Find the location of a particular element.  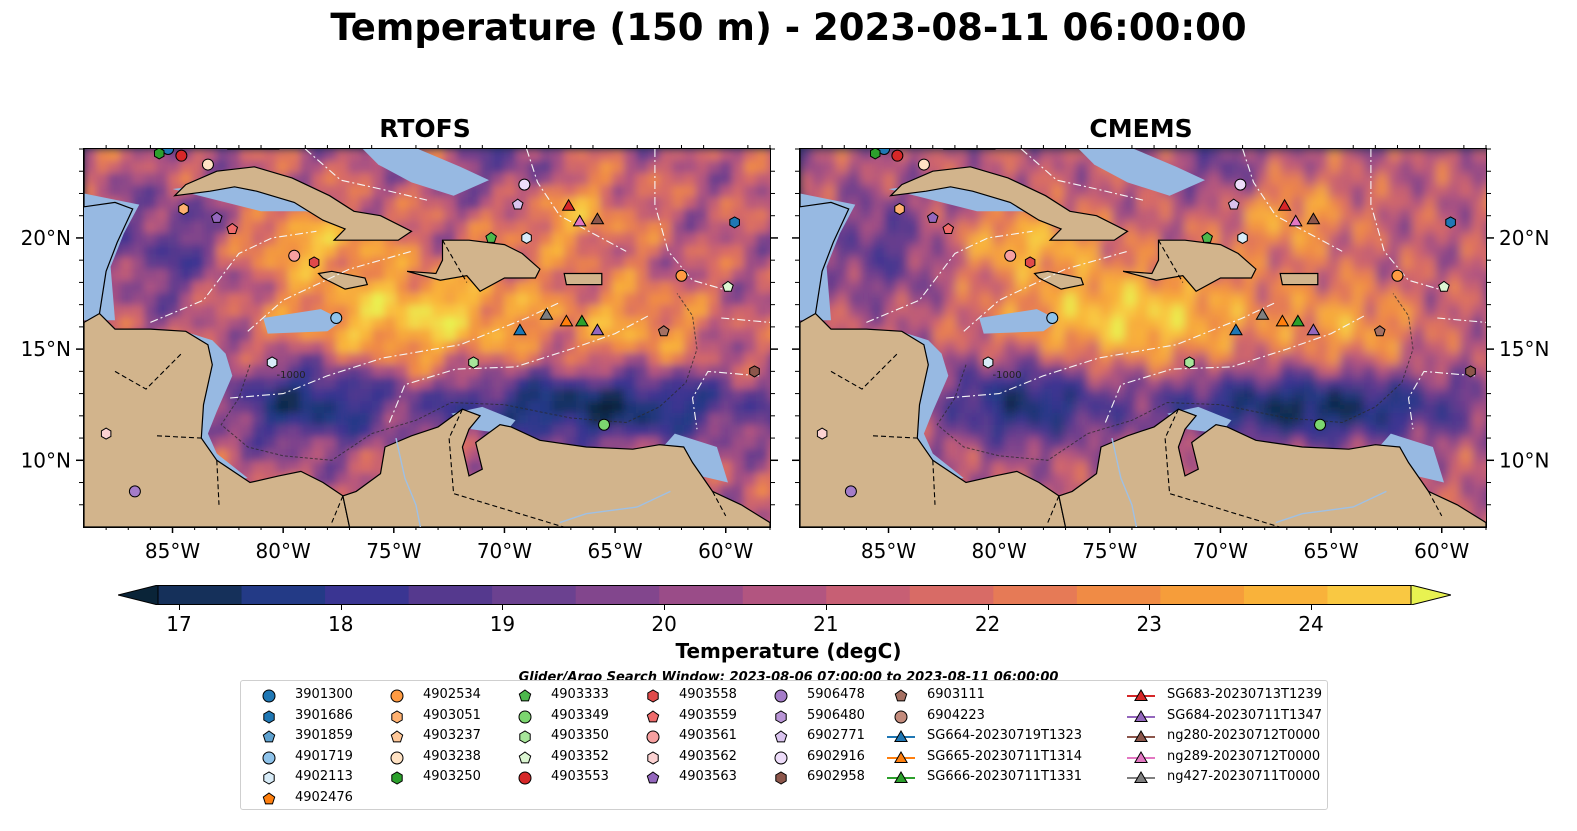

colorbar is located at coordinates (784, 595).